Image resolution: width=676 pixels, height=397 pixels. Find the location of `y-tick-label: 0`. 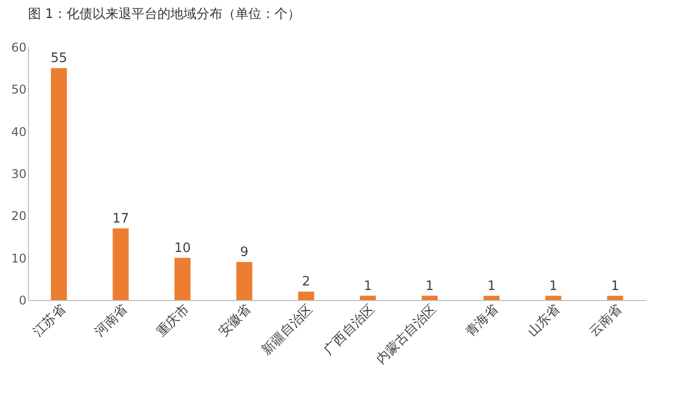

y-tick-label: 0 is located at coordinates (22, 301).